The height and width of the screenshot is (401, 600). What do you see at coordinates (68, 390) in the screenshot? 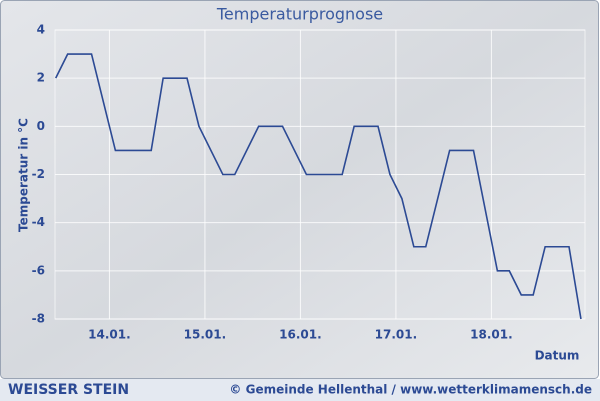
I see `footer-station: WEISSER STEIN` at bounding box center [68, 390].